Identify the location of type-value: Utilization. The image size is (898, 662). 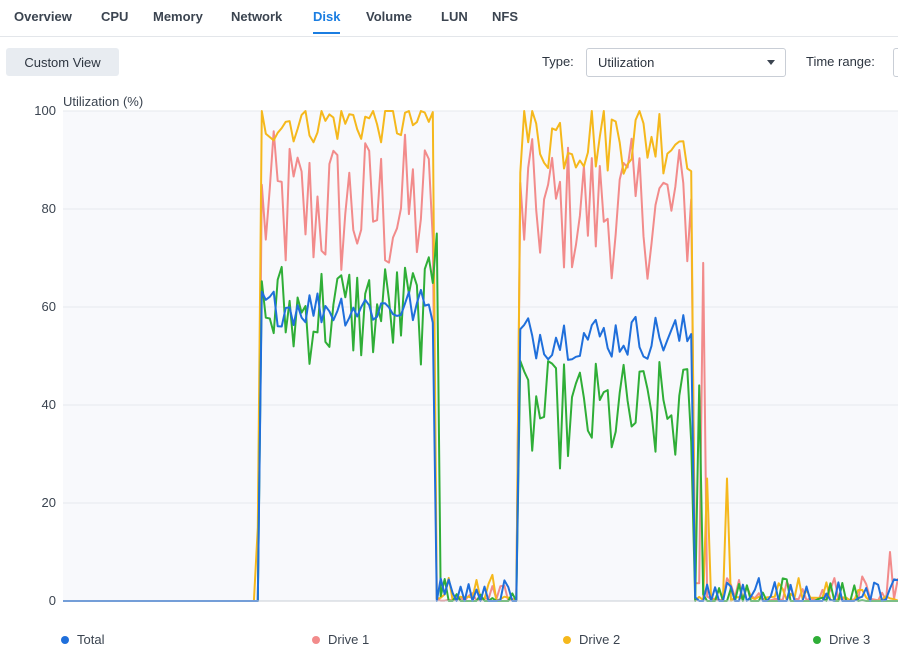
(626, 62).